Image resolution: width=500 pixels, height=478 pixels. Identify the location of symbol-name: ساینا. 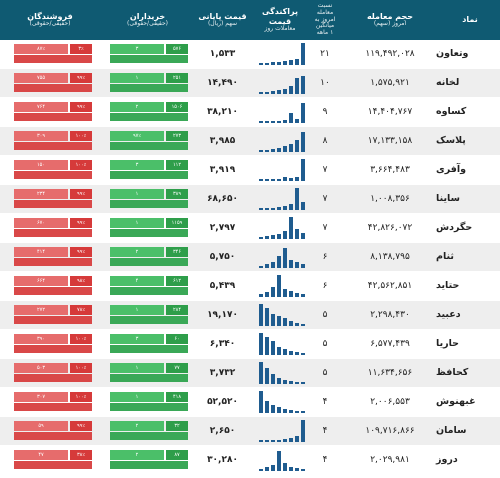
(448, 199).